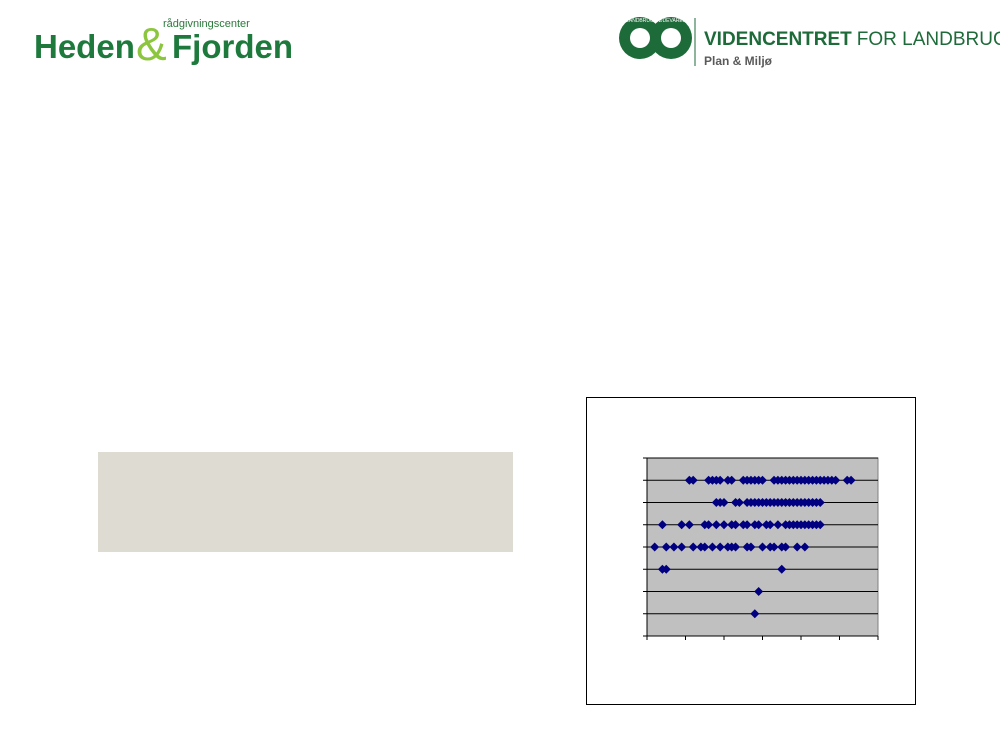  I want to click on logo-title-regular: FOR LANDBRUG, so click(928, 39).